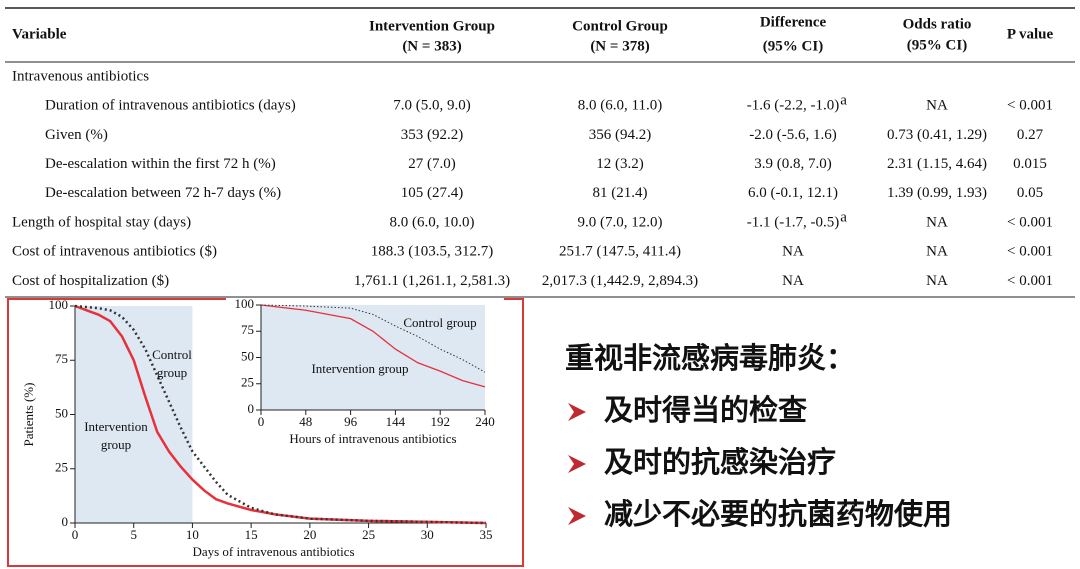 The image size is (1080, 569). What do you see at coordinates (793, 22) in the screenshot?
I see `table-header: Difference` at bounding box center [793, 22].